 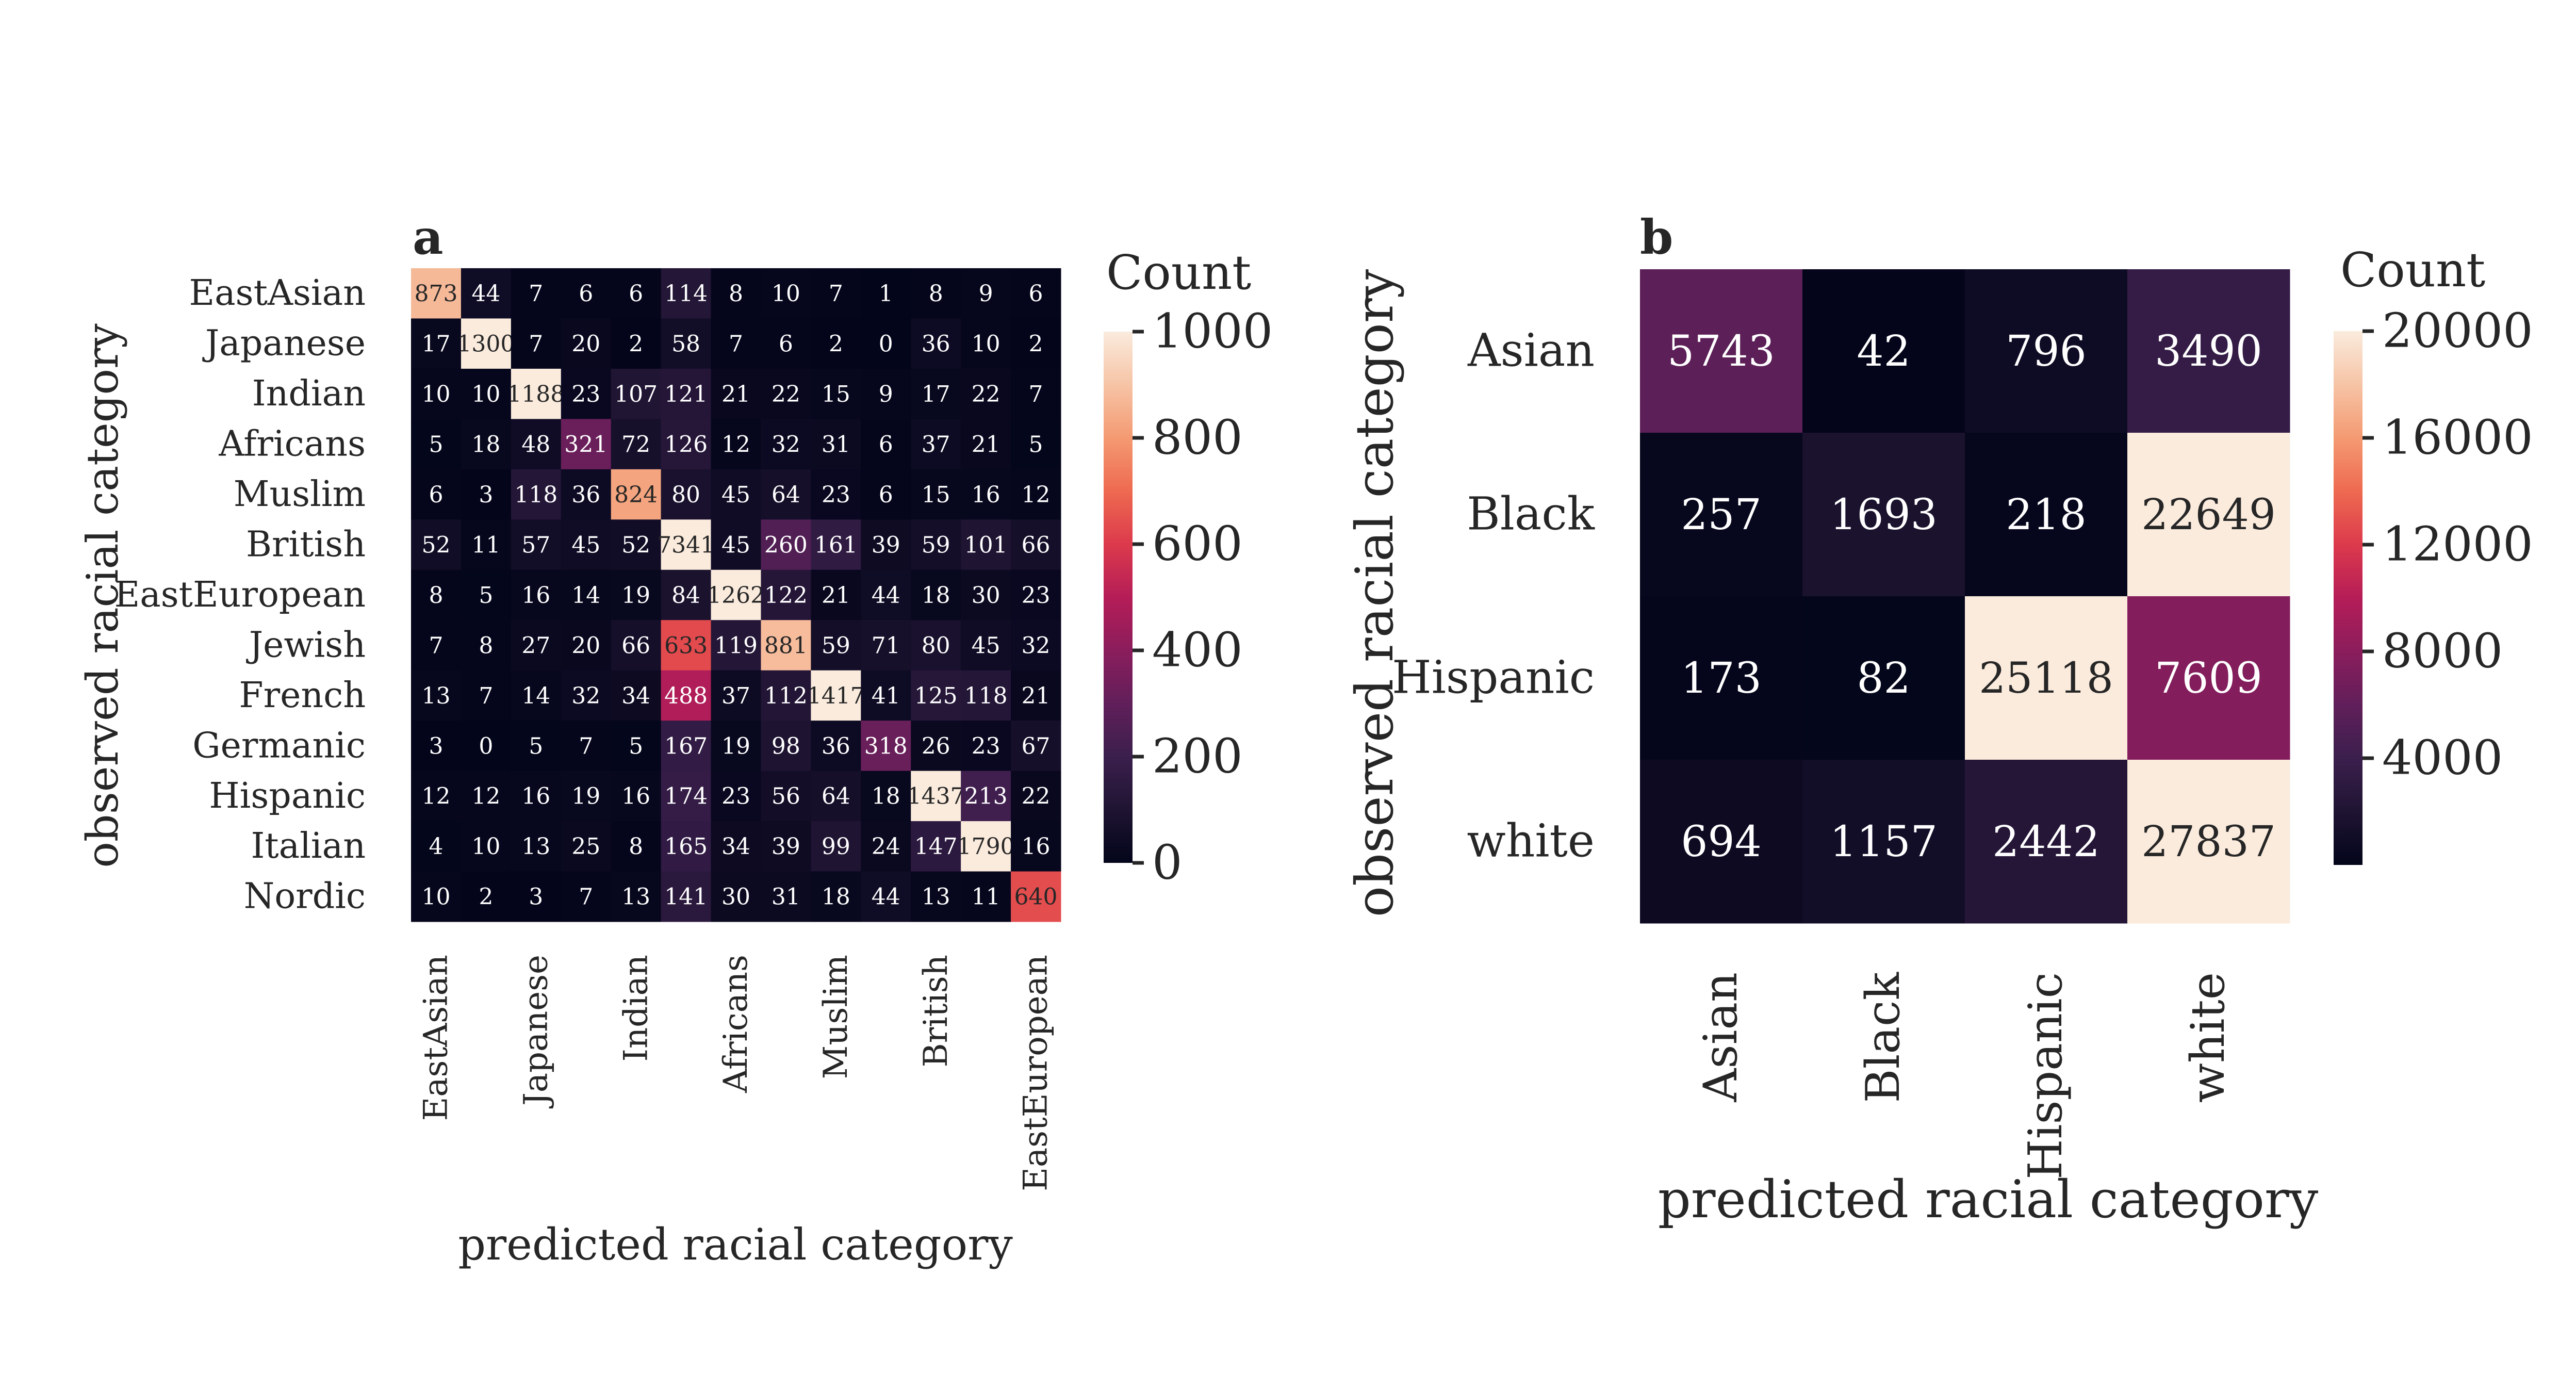 What do you see at coordinates (986, 495) in the screenshot?
I see `cell-value-label: 16` at bounding box center [986, 495].